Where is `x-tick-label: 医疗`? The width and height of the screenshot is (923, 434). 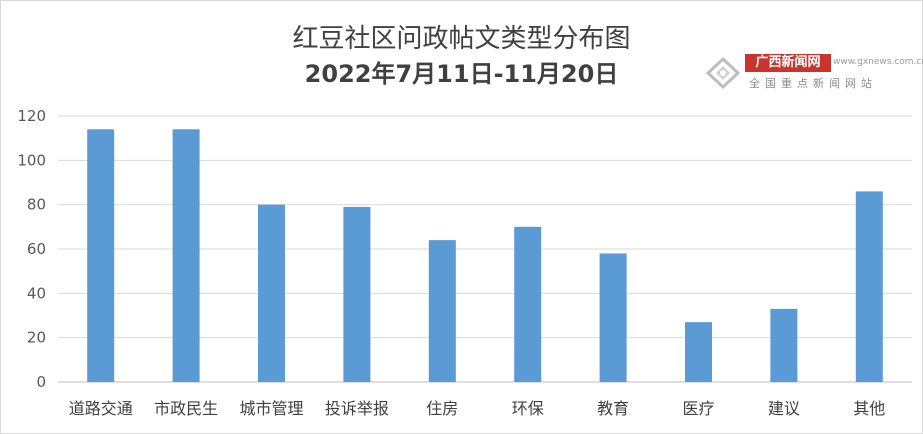
x-tick-label: 医疗 is located at coordinates (698, 408).